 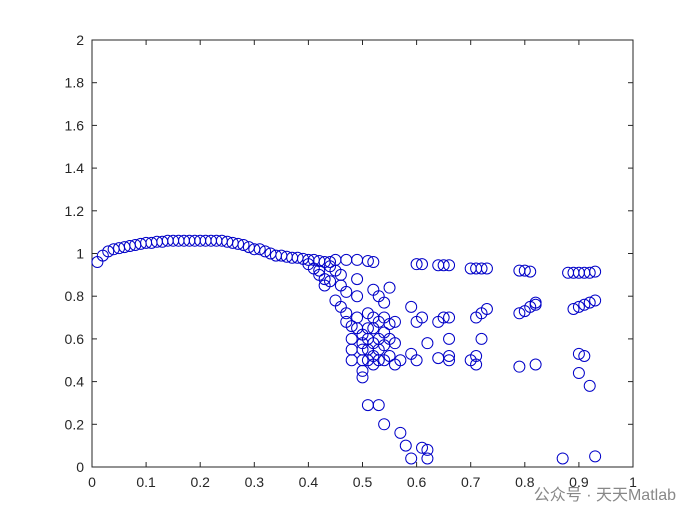 What do you see at coordinates (605, 495) in the screenshot?
I see `watermark: 公众号 · 天天Matlab` at bounding box center [605, 495].